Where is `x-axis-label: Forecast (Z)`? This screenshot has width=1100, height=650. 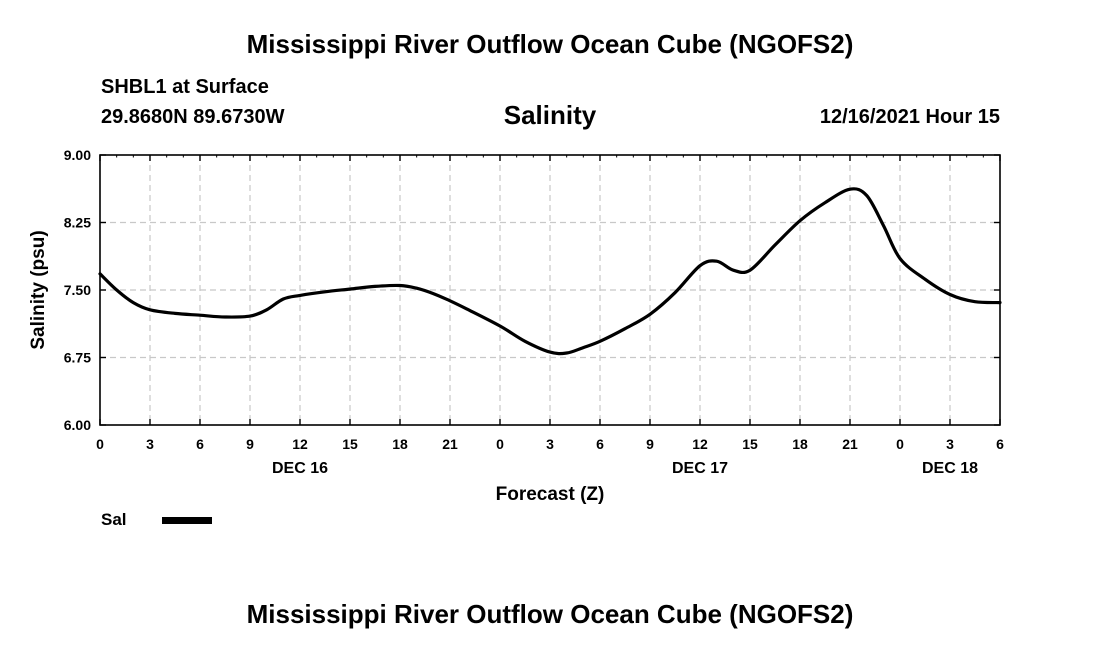
x-axis-label: Forecast (Z) is located at coordinates (550, 494).